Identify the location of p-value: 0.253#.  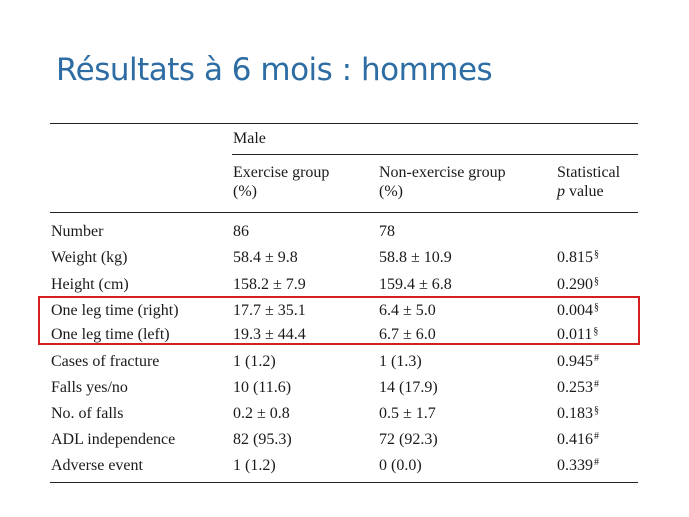
(578, 387).